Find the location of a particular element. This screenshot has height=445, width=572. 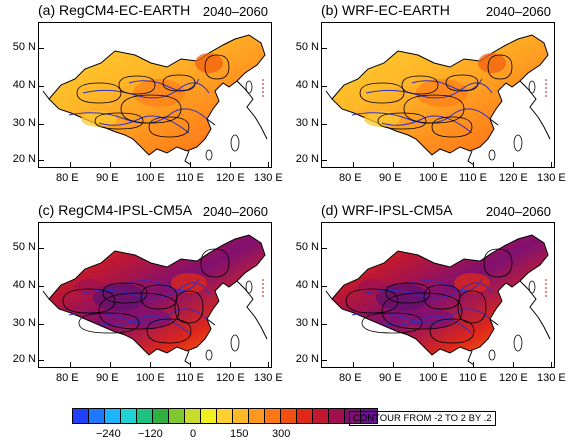

china-map is located at coordinates (155, 300).